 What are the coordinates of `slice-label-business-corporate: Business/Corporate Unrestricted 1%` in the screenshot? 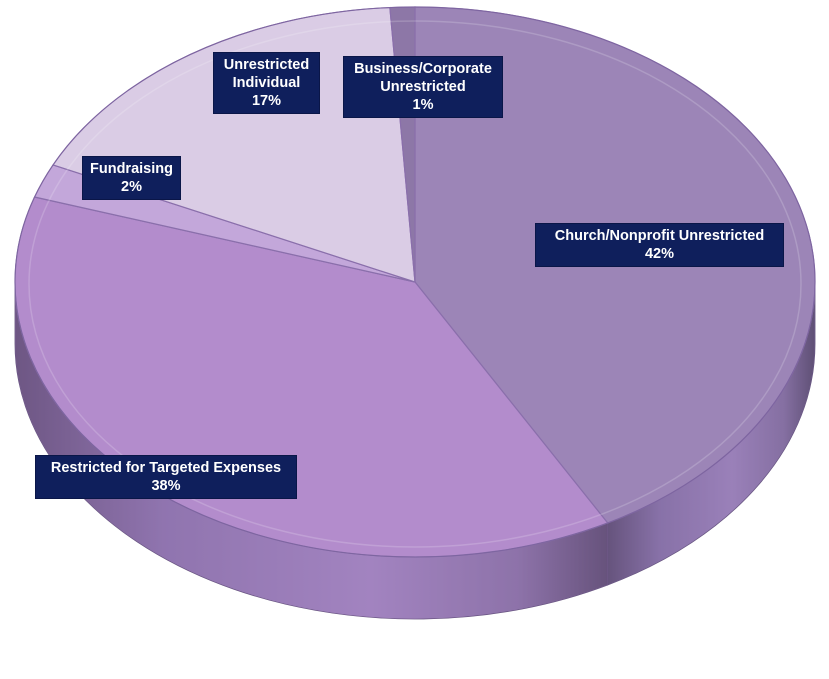 It's located at (423, 87).